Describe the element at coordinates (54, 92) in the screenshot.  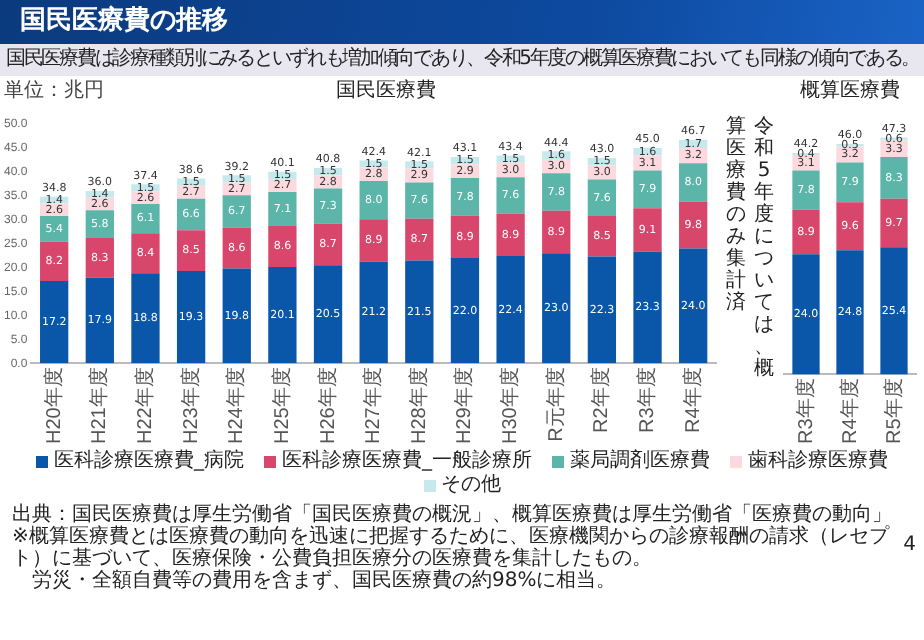
I see `y-axis-title: 単位：兆円` at that location.